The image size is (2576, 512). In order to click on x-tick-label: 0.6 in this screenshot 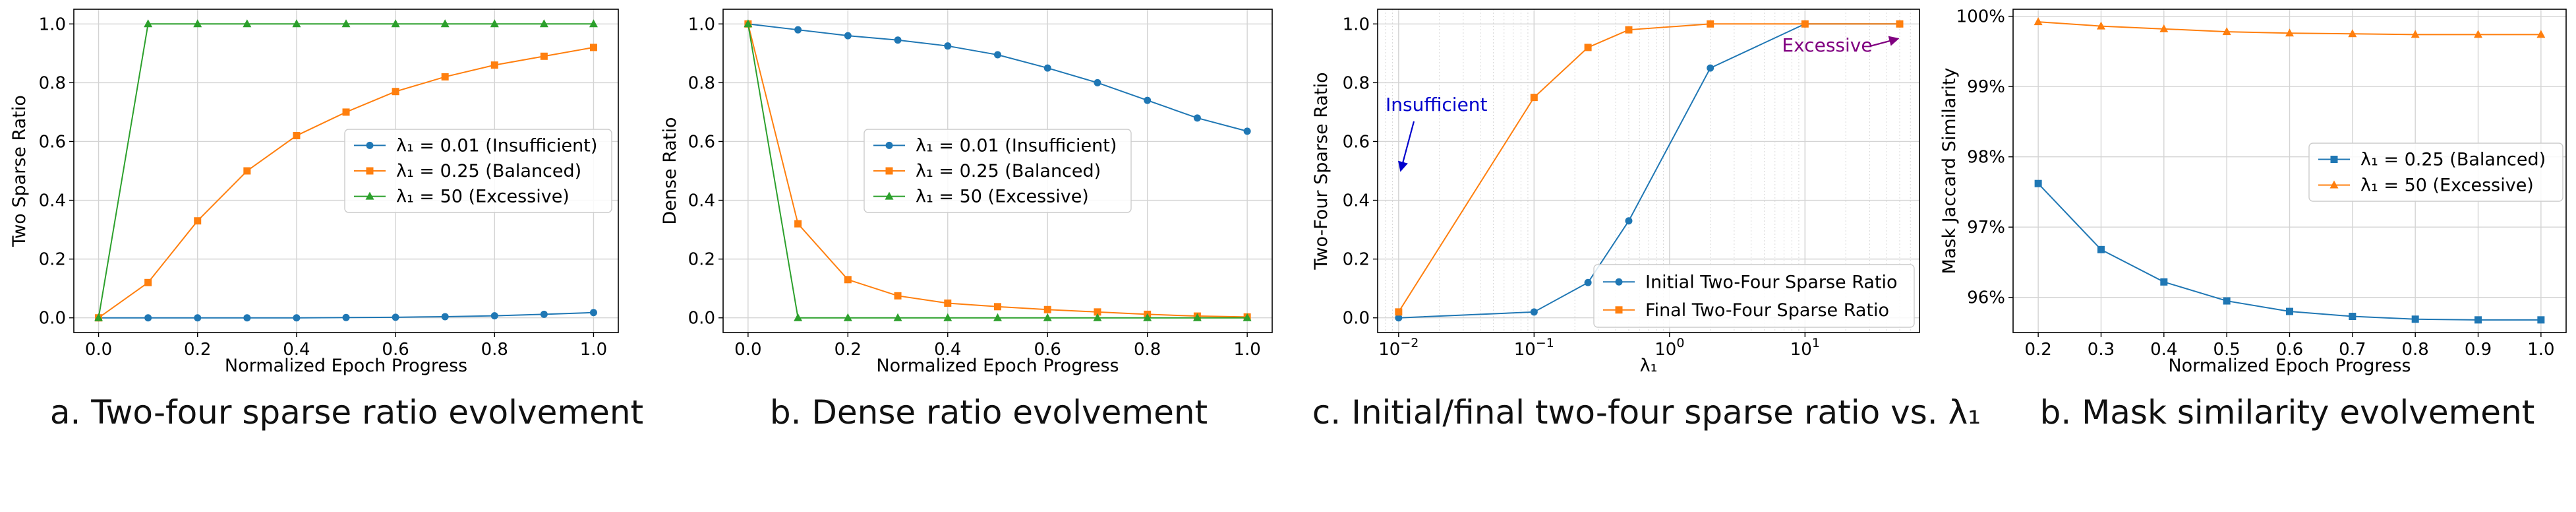, I will do `click(395, 350)`.